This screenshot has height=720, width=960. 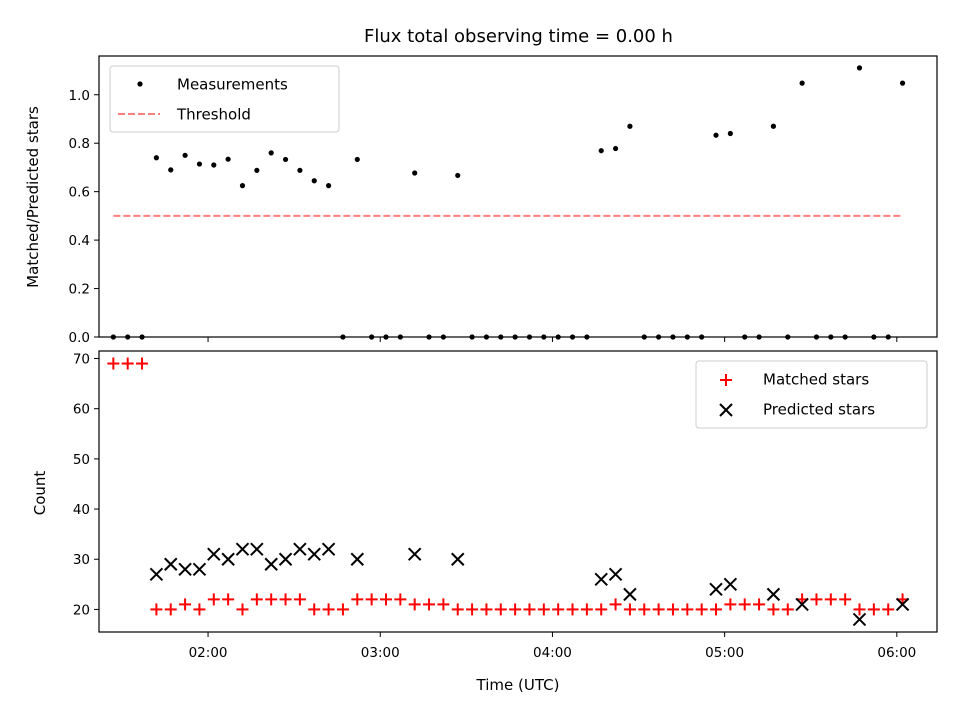 What do you see at coordinates (208, 653) in the screenshot?
I see `bottom-x-tick-label: 02:00` at bounding box center [208, 653].